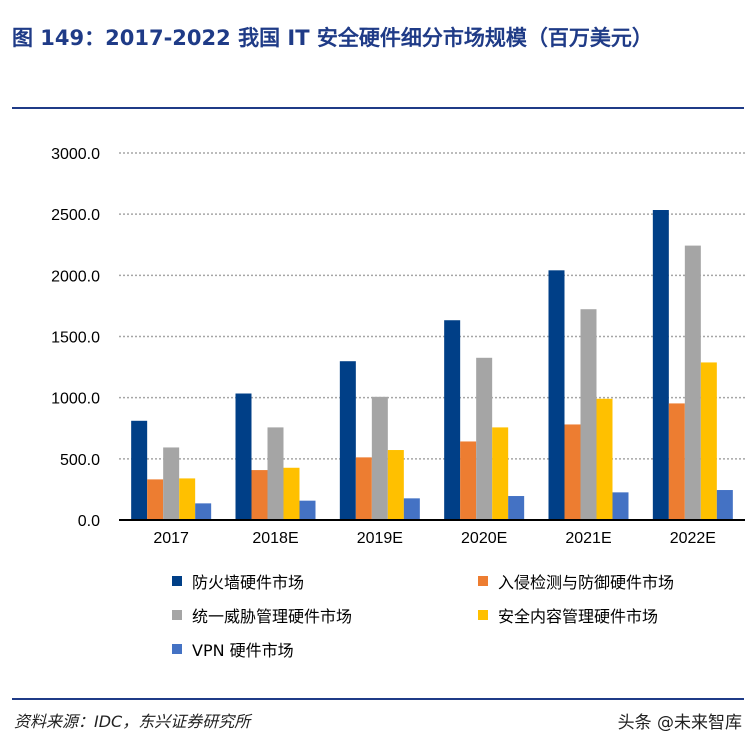 This screenshot has width=756, height=748. What do you see at coordinates (75, 215) in the screenshot?
I see `y-tick-label: 2500.0` at bounding box center [75, 215].